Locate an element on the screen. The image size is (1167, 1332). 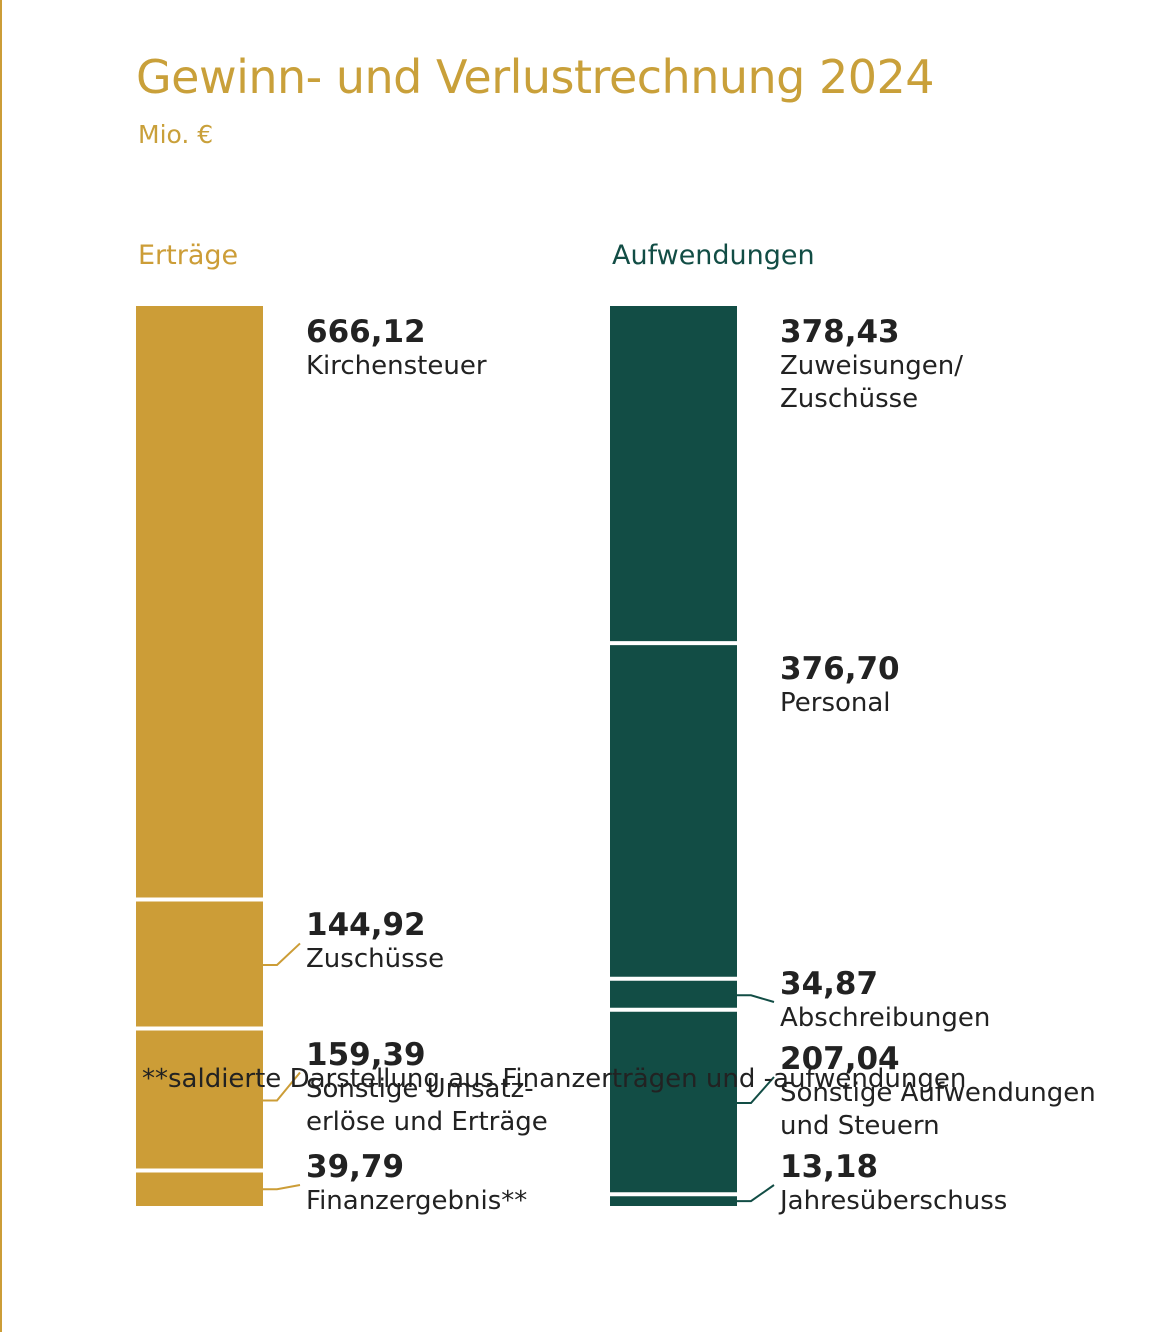
value-label: 378,43 is located at coordinates (840, 332).